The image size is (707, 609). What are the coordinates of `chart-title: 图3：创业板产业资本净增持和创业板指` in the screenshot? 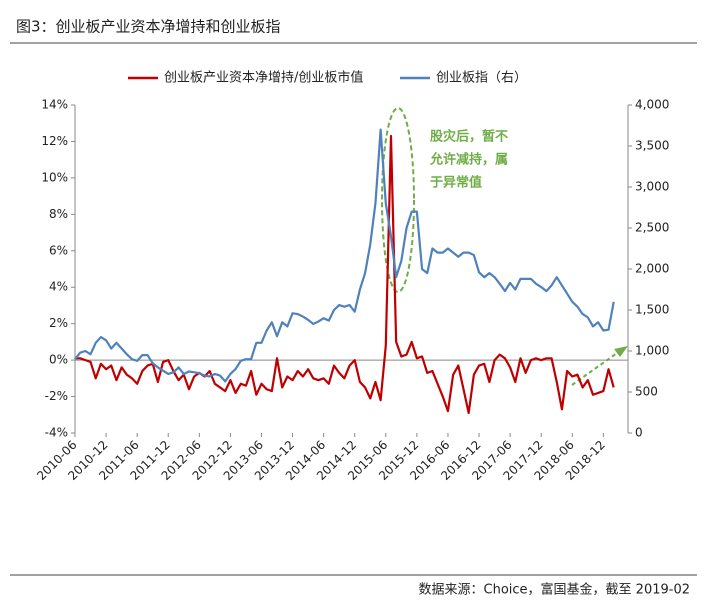 It's located at (148, 27).